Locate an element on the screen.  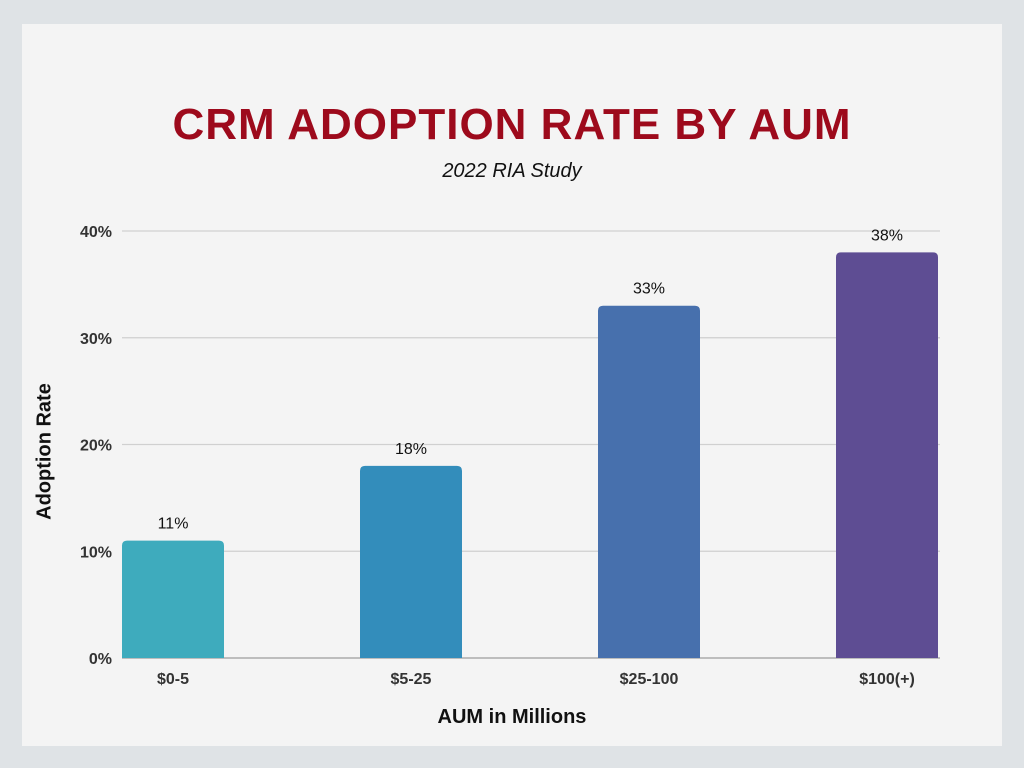
y-tick-label: 10% is located at coordinates (96, 552).